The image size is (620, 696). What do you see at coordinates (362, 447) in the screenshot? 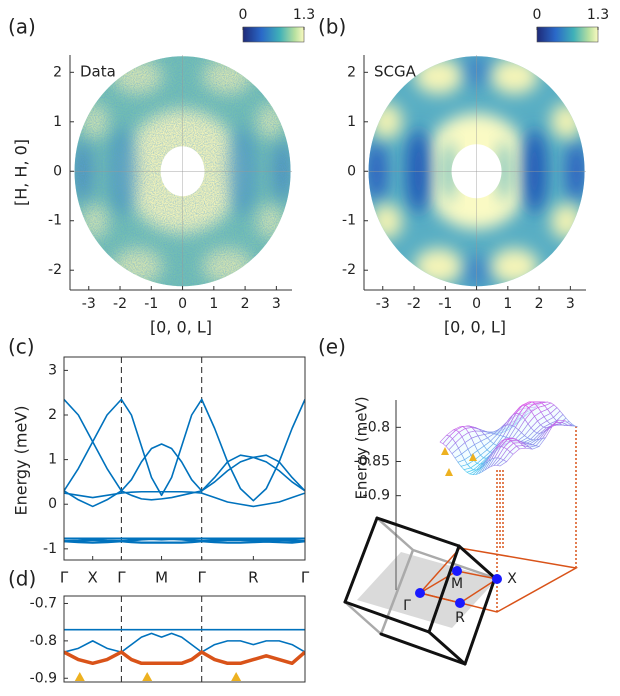
I see `z-axis-label: Energy (meV)` at bounding box center [362, 447].